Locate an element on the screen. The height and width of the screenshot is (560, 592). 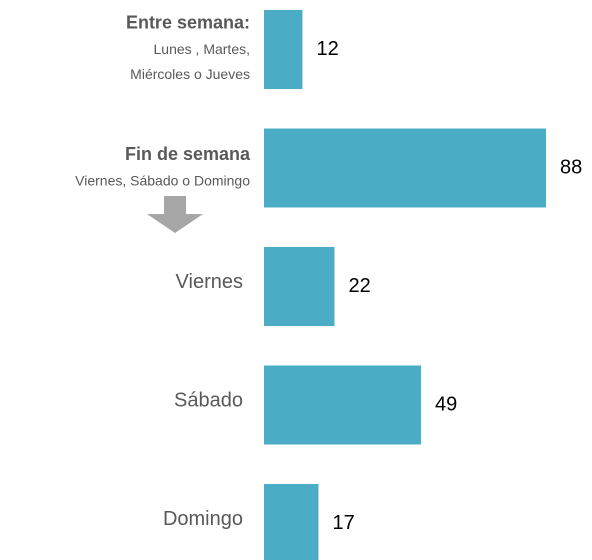
arrow-down is located at coordinates (175, 214).